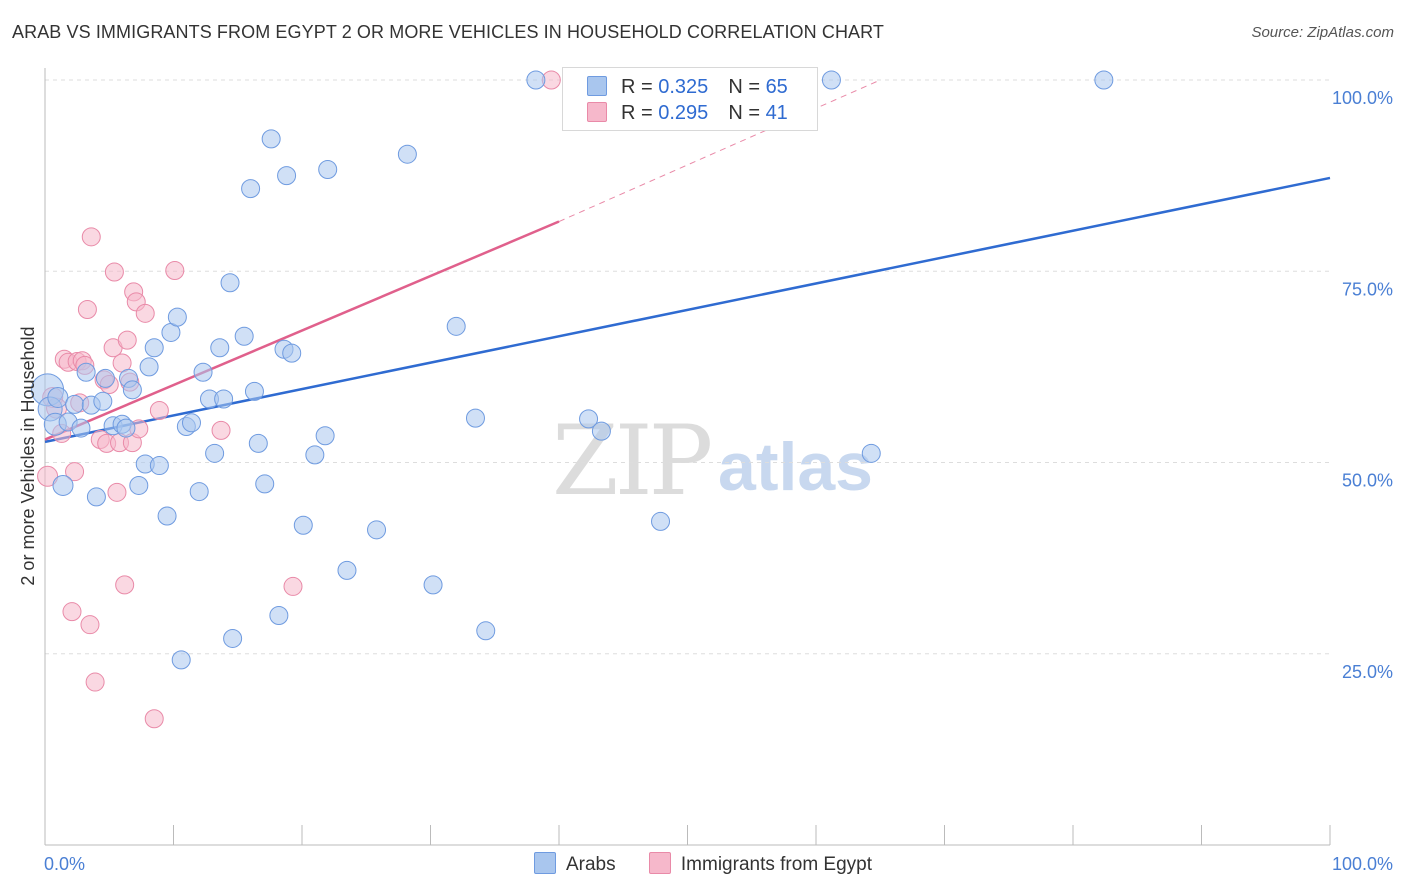 This screenshot has width=1406, height=892. What do you see at coordinates (632, 461) in the screenshot?
I see `watermark-zip: ZIP` at bounding box center [632, 461].